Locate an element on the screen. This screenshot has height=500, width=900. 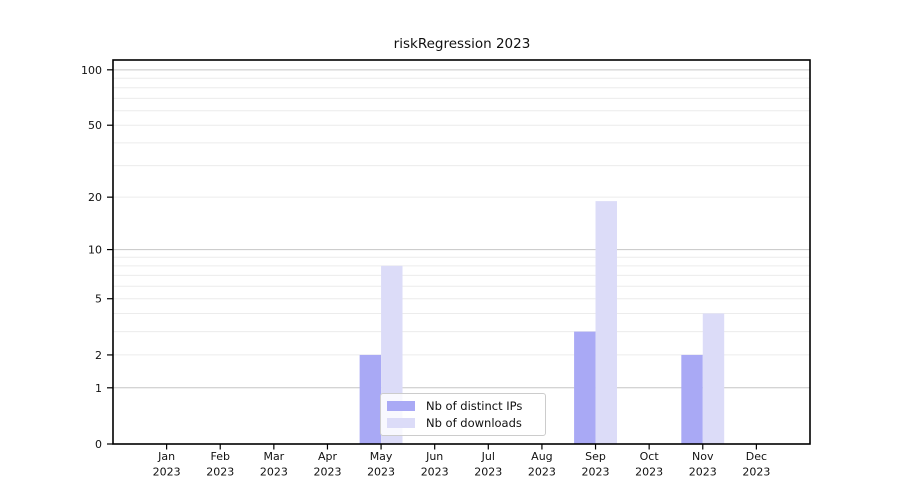
legend-item-distinct-ips: Nb of distinct IPs is located at coordinates (463, 406).